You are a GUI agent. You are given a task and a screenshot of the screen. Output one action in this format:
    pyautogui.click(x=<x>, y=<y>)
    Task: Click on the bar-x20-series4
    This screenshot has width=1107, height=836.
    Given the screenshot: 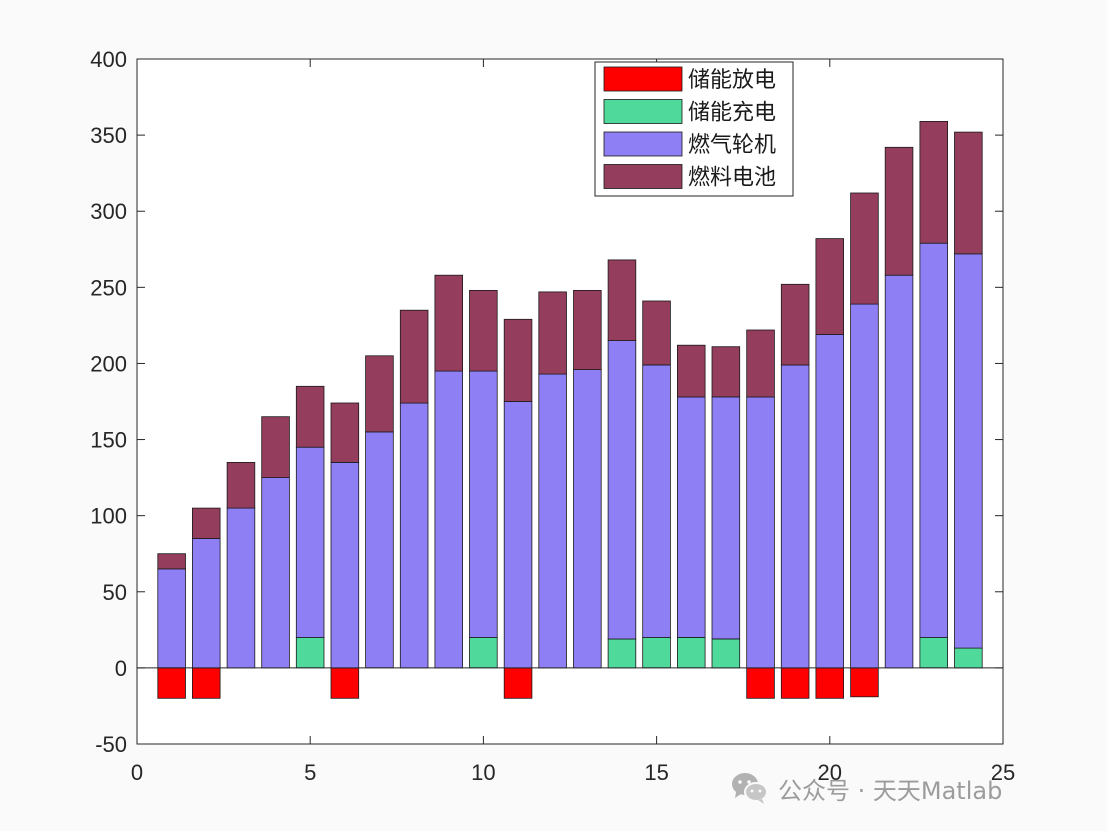 What is the action you would take?
    pyautogui.click(x=830, y=286)
    